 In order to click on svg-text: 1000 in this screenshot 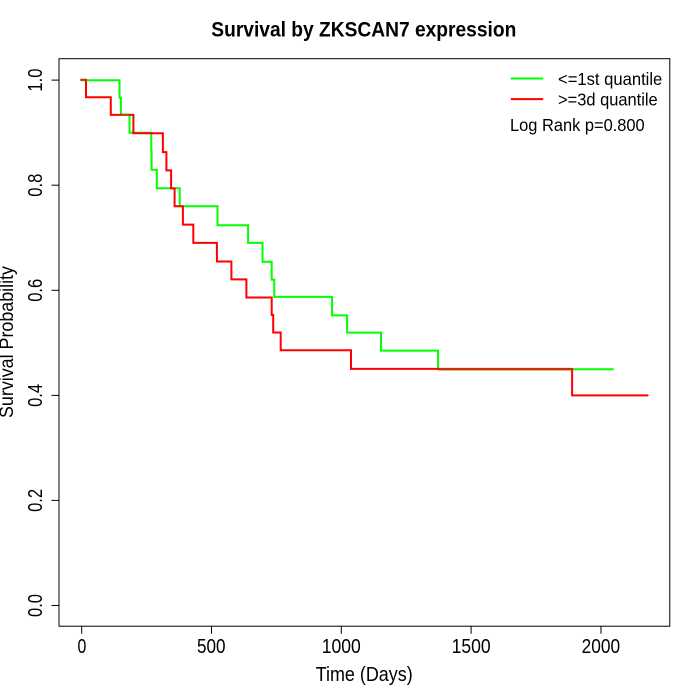, I will do `click(341, 647)`.